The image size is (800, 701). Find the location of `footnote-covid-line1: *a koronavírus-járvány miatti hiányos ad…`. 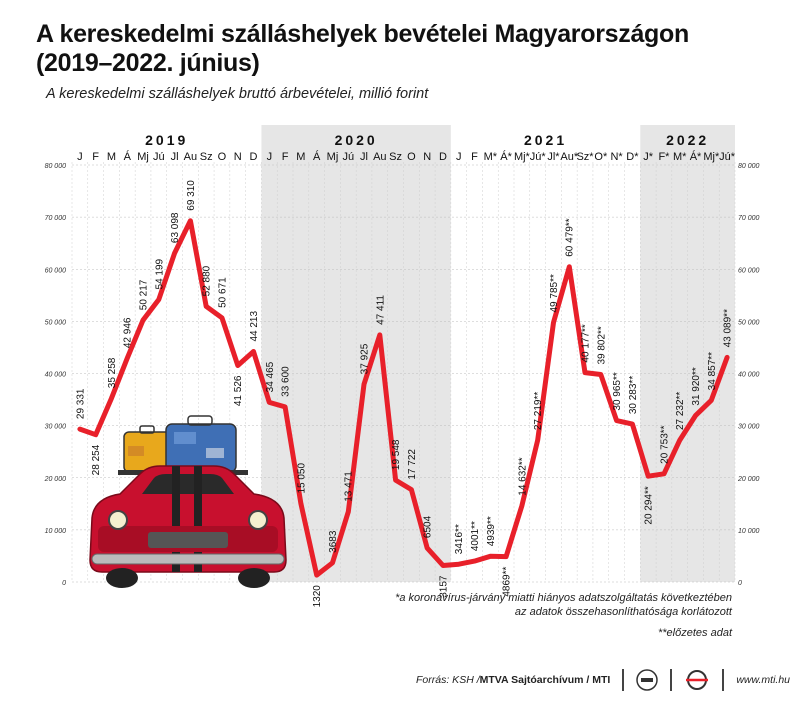

footnote-covid-line1: *a koronavírus-járvány miatti hiányos ad… is located at coordinates (563, 598).